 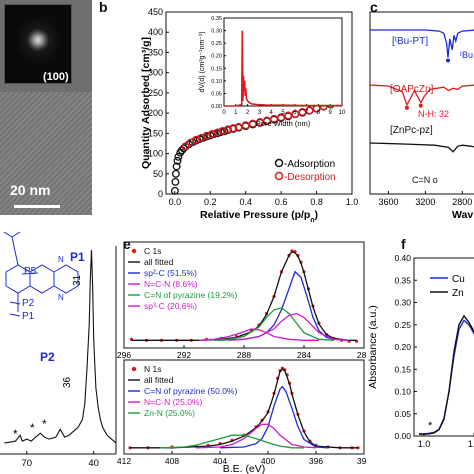 What do you see at coordinates (56, 77) in the screenshot?
I see `fft-inset-label: (100)` at bounding box center [56, 77].